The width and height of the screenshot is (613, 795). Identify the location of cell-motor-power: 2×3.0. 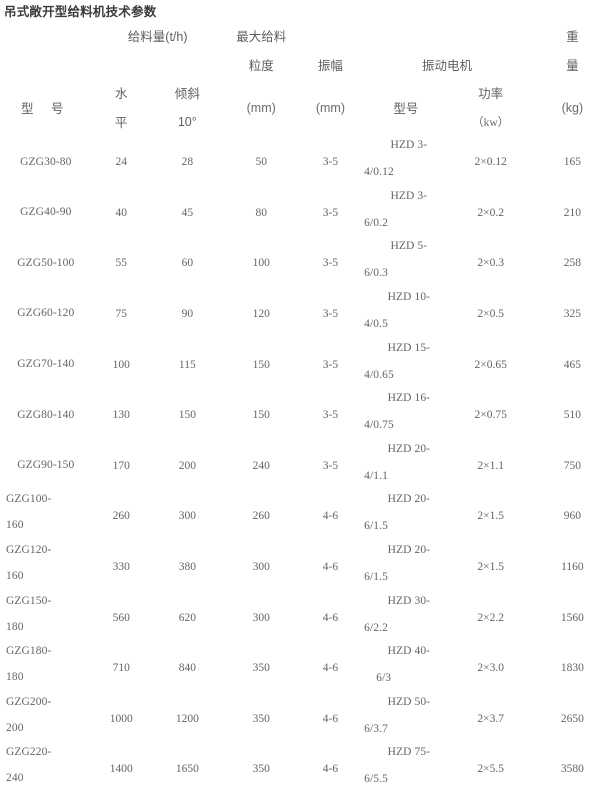
(490, 668).